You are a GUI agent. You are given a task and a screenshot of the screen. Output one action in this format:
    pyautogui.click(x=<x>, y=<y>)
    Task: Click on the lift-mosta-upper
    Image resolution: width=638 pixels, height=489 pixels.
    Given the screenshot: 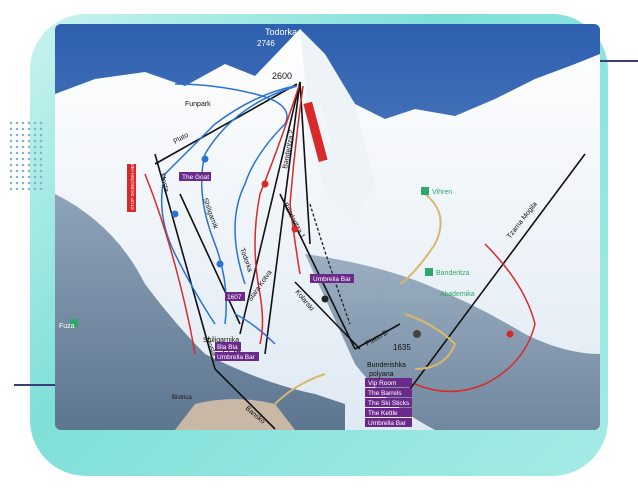 What is the action you would take?
    pyautogui.click(x=185, y=261)
    